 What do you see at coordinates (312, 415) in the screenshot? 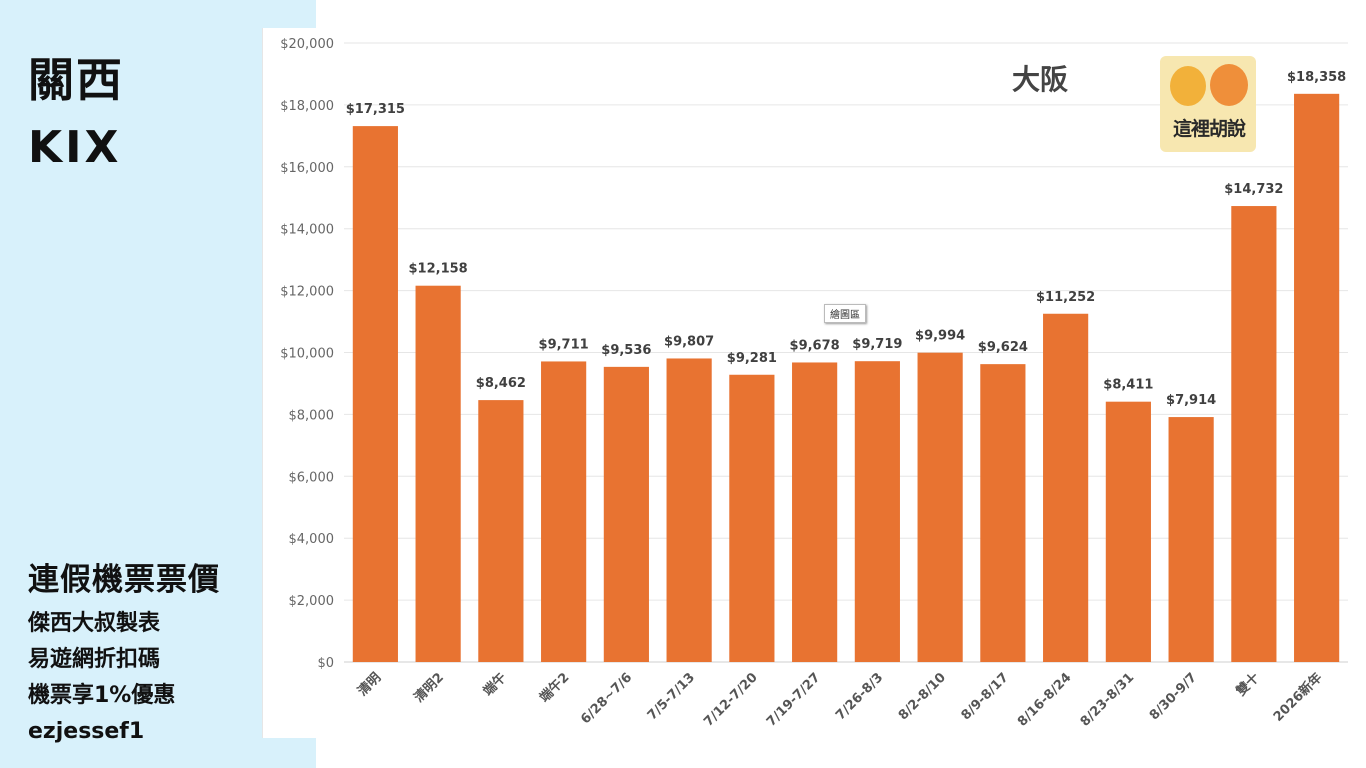
I see `y-tick-label: $8,000` at bounding box center [312, 415].